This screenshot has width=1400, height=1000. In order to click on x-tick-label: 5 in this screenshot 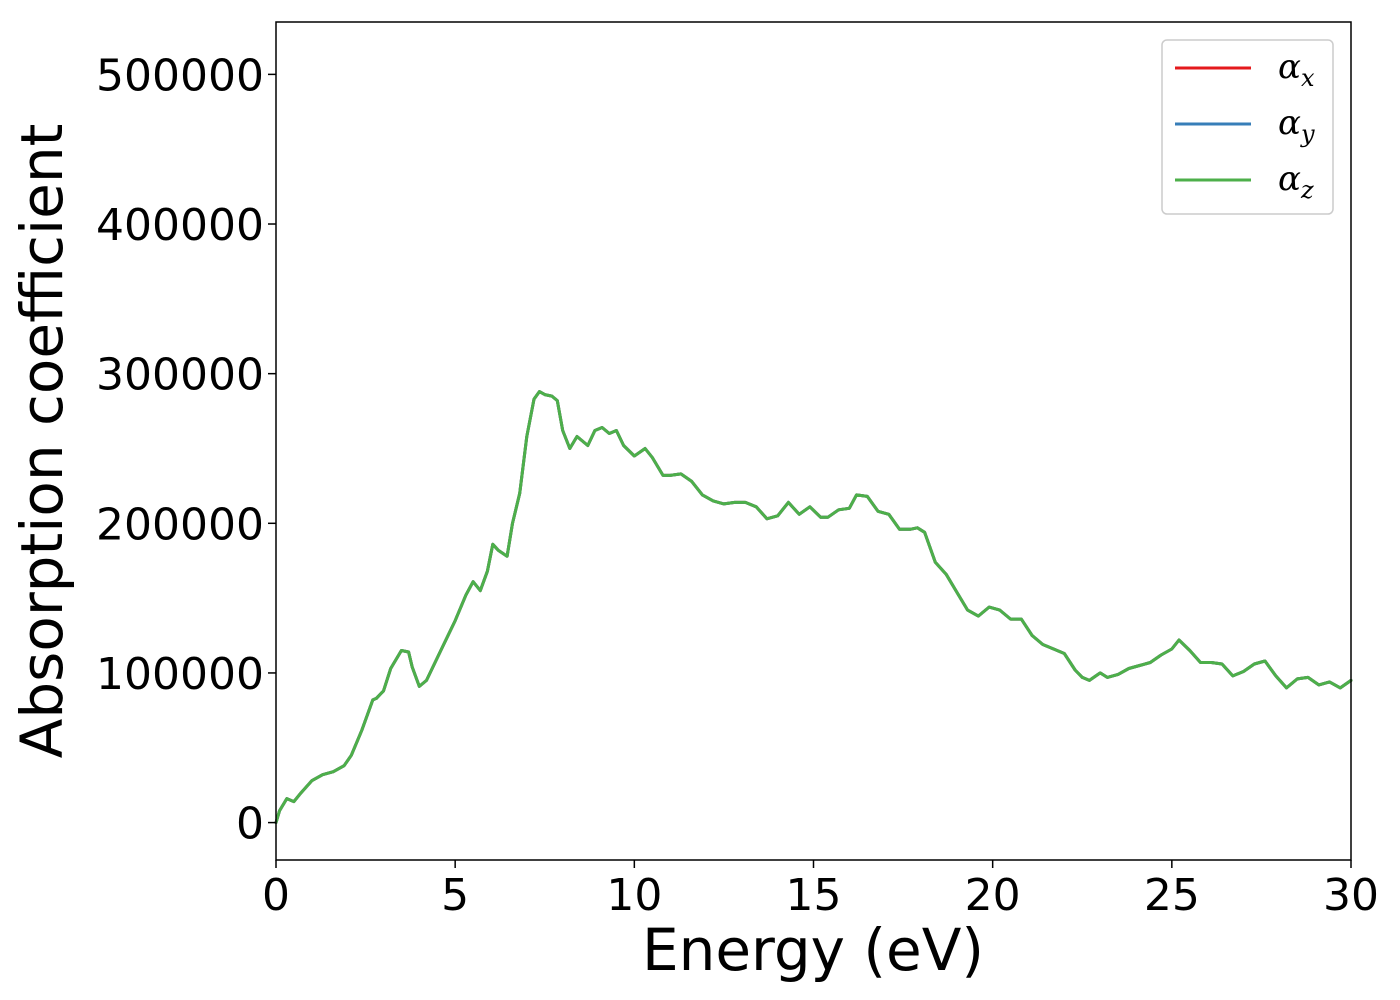, I will do `click(455, 895)`.